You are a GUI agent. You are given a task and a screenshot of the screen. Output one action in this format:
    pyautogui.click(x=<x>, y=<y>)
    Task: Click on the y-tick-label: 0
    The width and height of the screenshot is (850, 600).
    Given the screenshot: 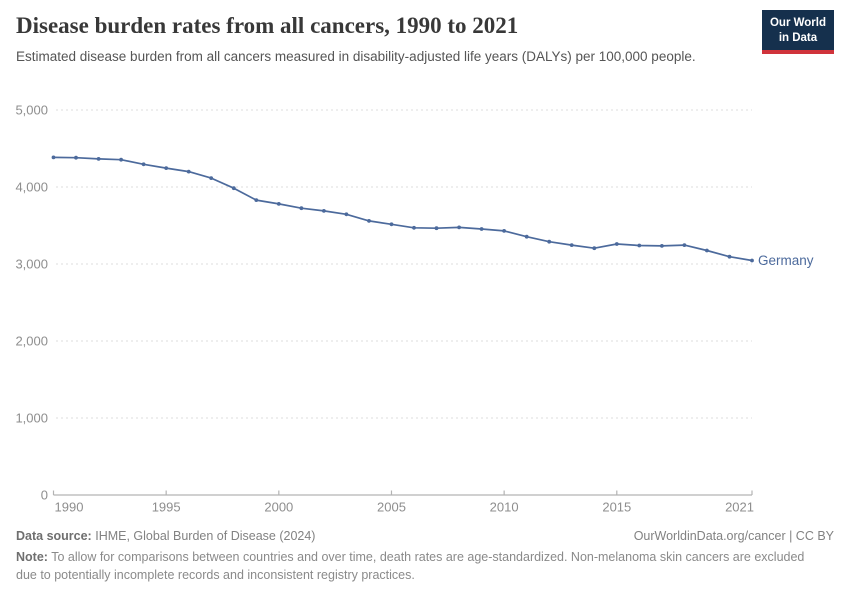 What is the action you would take?
    pyautogui.click(x=44, y=495)
    